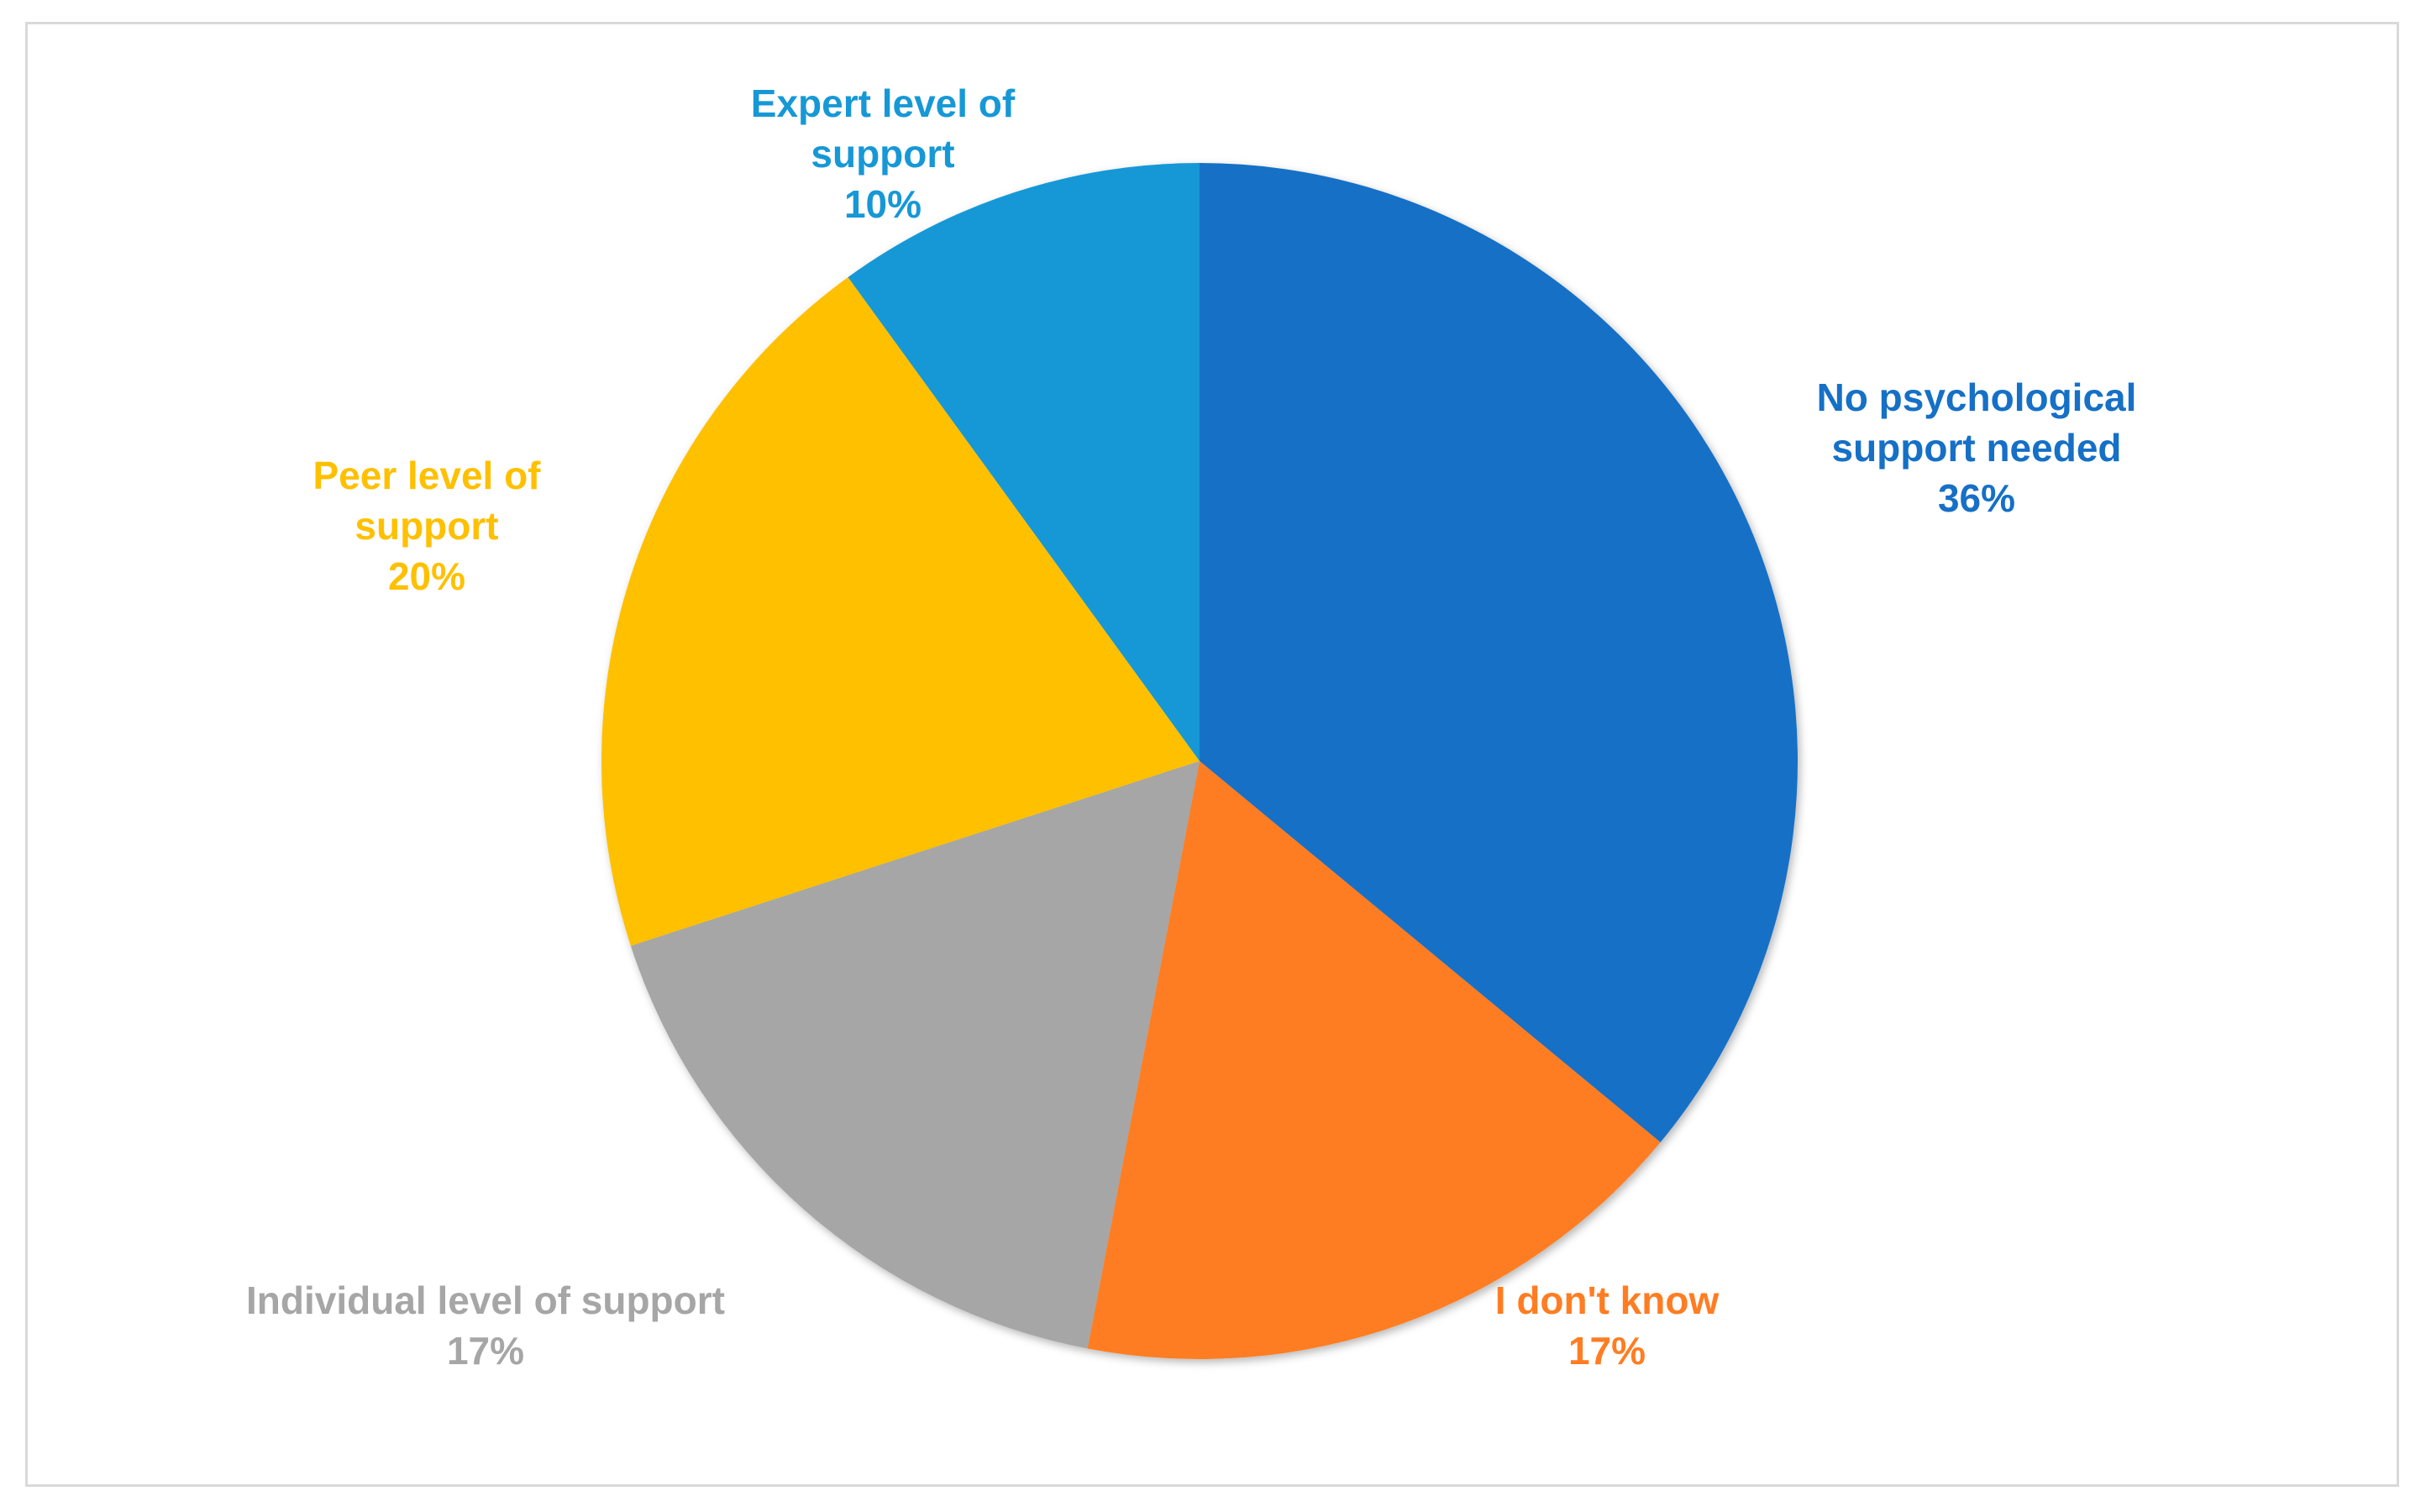 This screenshot has width=2426, height=1512. What do you see at coordinates (1608, 1300) in the screenshot?
I see `pie-label-name: I don't know` at bounding box center [1608, 1300].